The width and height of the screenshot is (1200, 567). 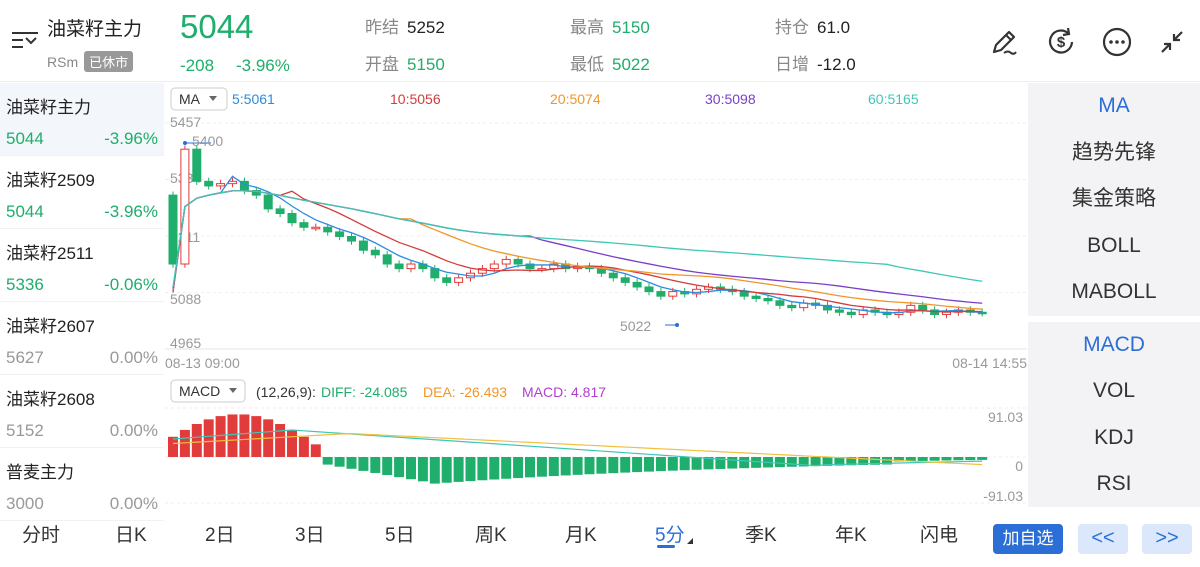 I want to click on pen-icon, so click(x=1004, y=42).